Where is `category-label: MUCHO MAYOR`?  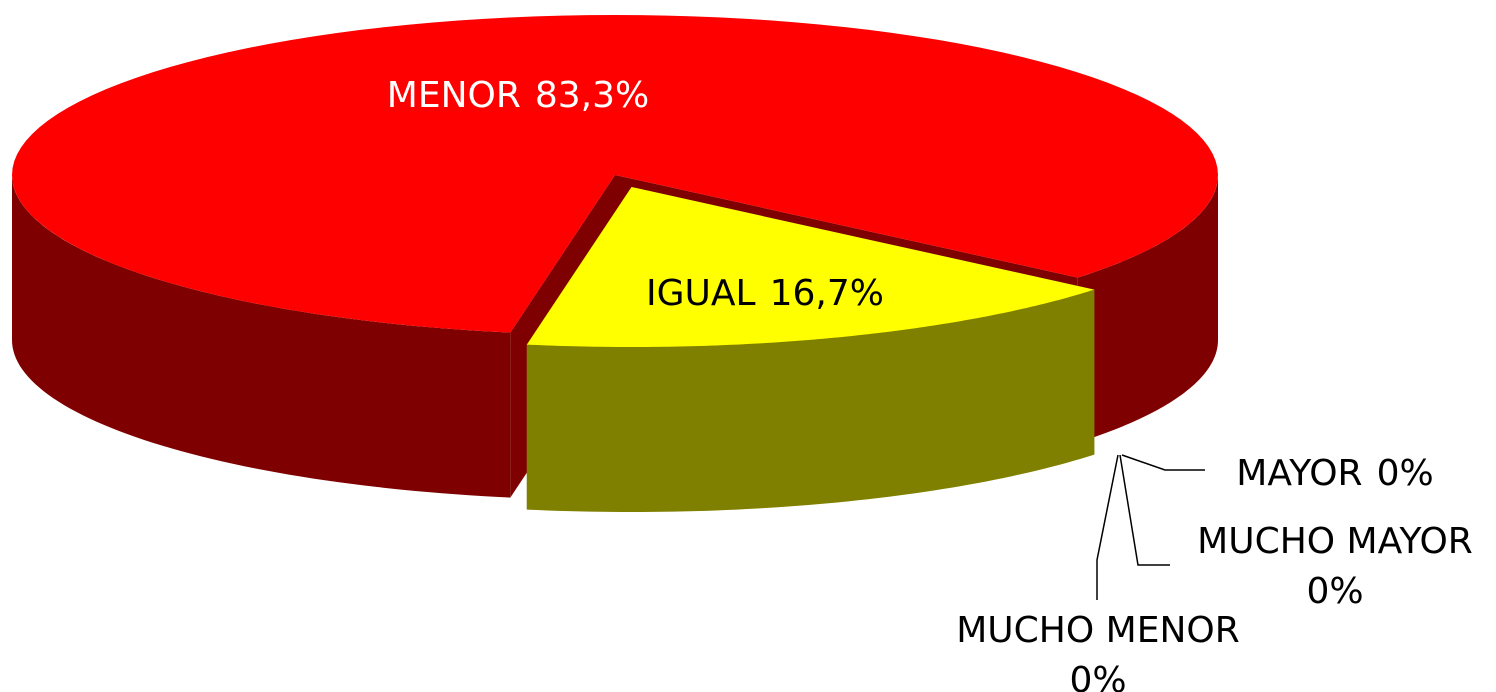 category-label: MUCHO MAYOR is located at coordinates (1335, 541).